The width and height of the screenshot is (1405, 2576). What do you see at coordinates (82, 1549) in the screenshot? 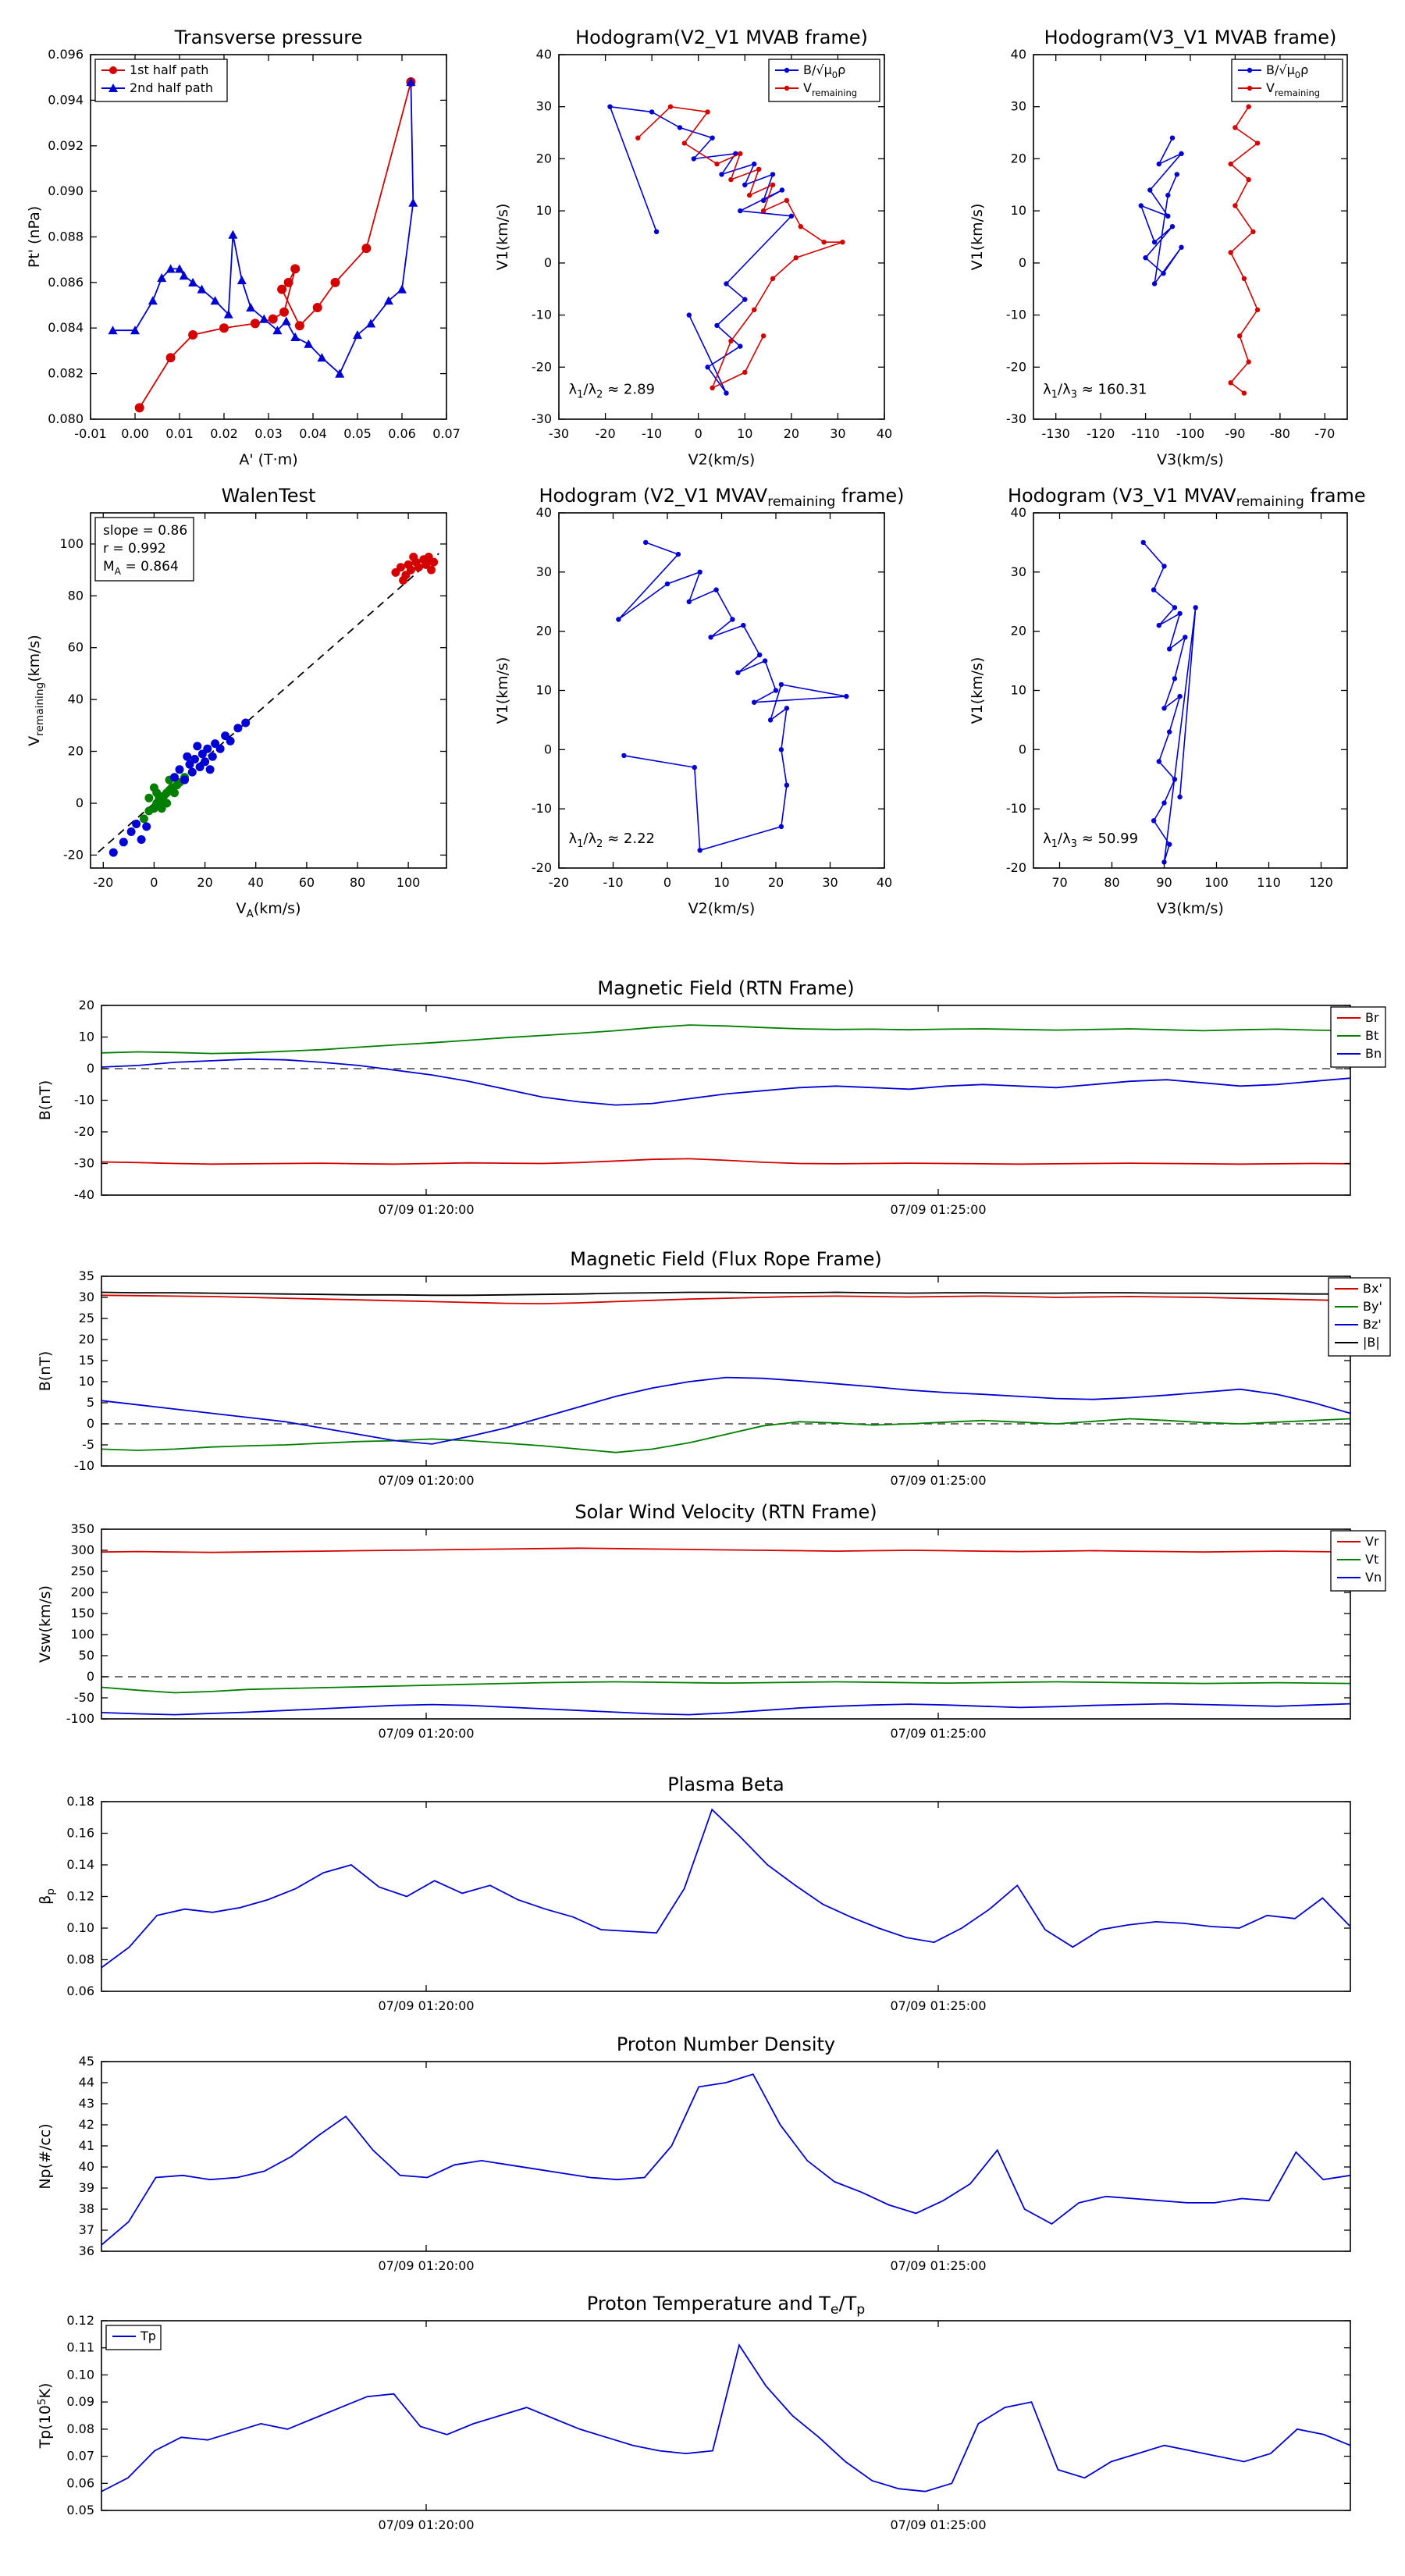
I see `svg-text: 300` at bounding box center [82, 1549].